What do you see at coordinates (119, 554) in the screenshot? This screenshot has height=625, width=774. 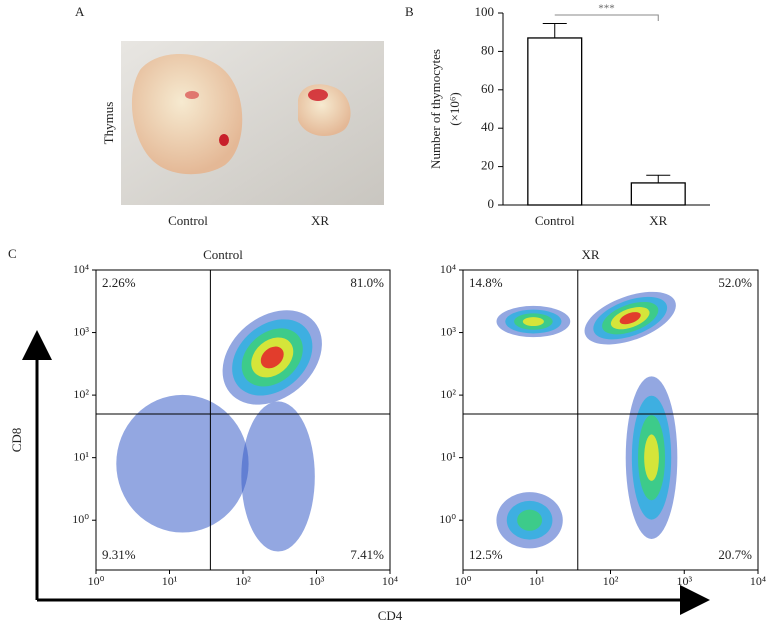 I see `quadrant-percent: 9.31%` at bounding box center [119, 554].